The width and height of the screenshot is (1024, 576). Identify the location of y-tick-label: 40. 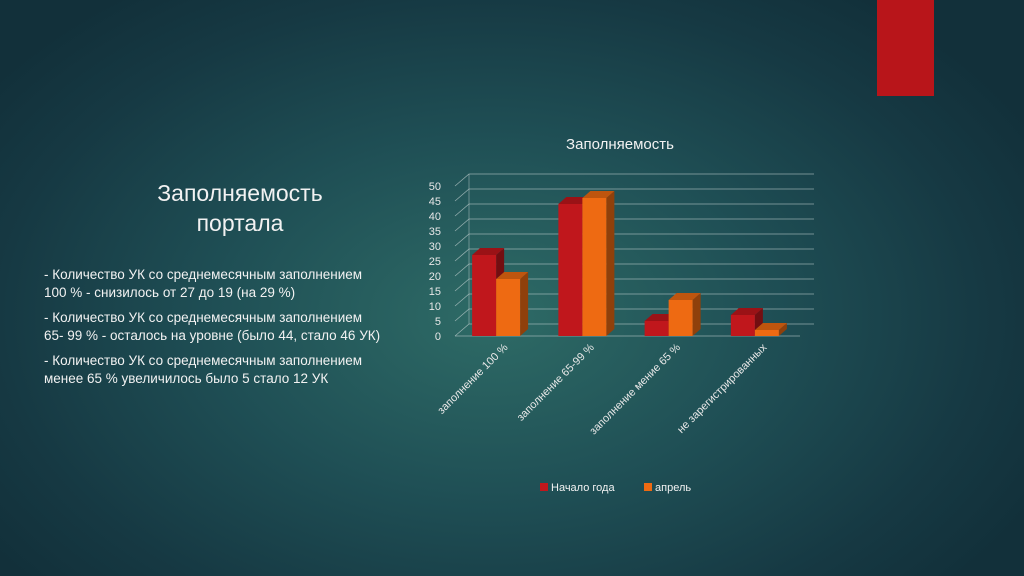
(435, 217).